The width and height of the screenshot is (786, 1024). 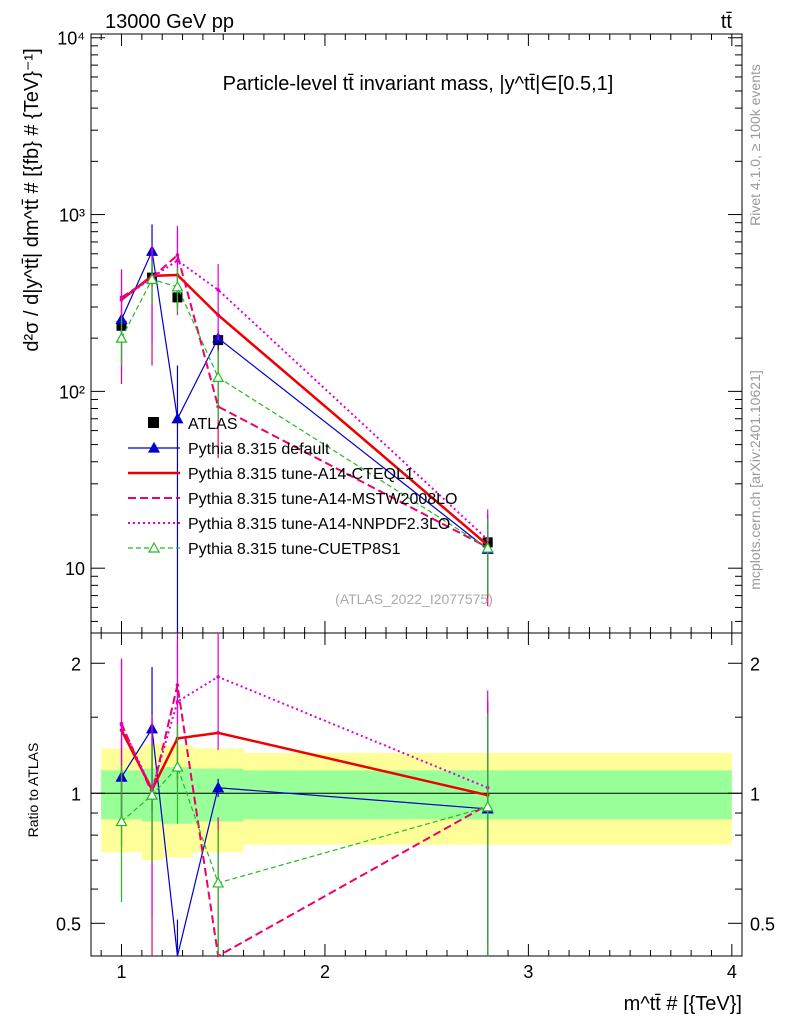 I want to click on ratio-tick-label-right: 2, so click(x=755, y=664).